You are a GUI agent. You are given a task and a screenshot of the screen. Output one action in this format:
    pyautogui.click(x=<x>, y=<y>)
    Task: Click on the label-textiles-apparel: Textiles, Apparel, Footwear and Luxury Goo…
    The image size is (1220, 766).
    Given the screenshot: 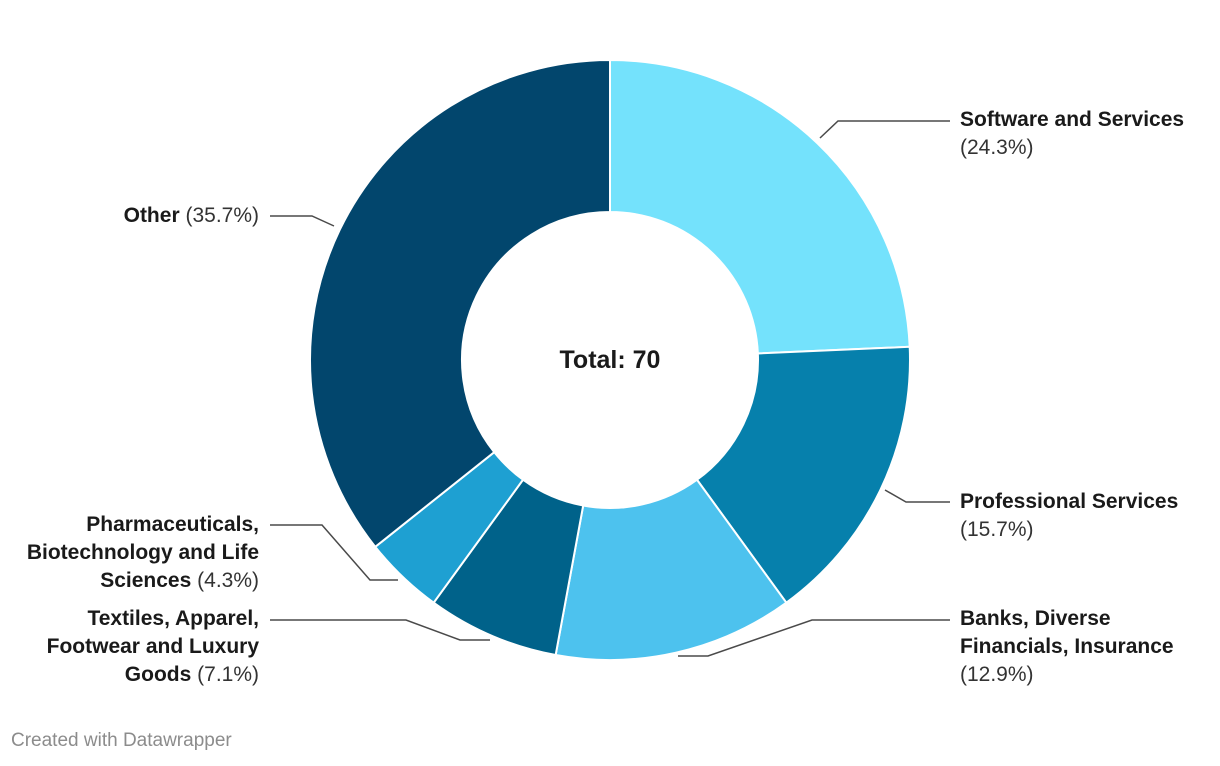 What is the action you would take?
    pyautogui.click(x=152, y=646)
    